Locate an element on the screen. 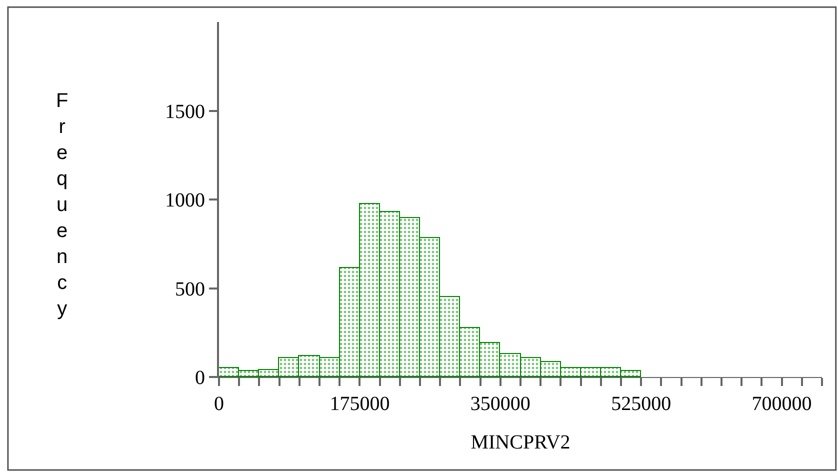 The height and width of the screenshot is (476, 838). x-tick-label: 350000 is located at coordinates (500, 404).